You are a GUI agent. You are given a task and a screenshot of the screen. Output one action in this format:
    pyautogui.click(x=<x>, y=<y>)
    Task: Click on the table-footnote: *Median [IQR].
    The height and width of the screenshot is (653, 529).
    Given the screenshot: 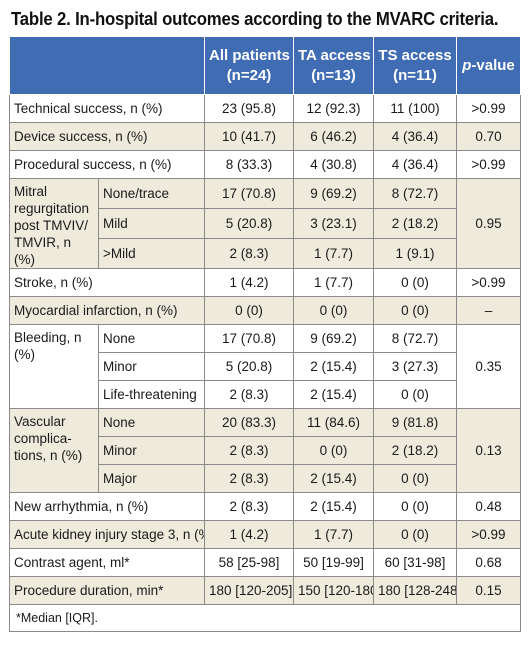 What is the action you would take?
    pyautogui.click(x=265, y=618)
    